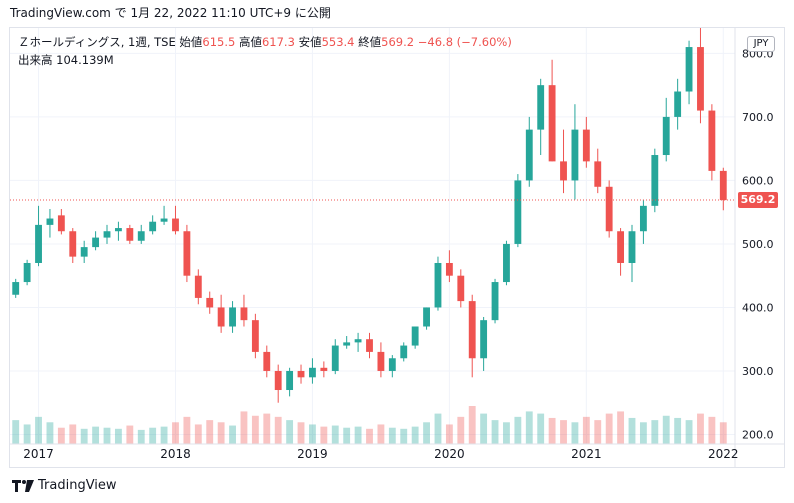 The image size is (794, 503). What do you see at coordinates (758, 244) in the screenshot?
I see `y-tick-label: 500.0` at bounding box center [758, 244].